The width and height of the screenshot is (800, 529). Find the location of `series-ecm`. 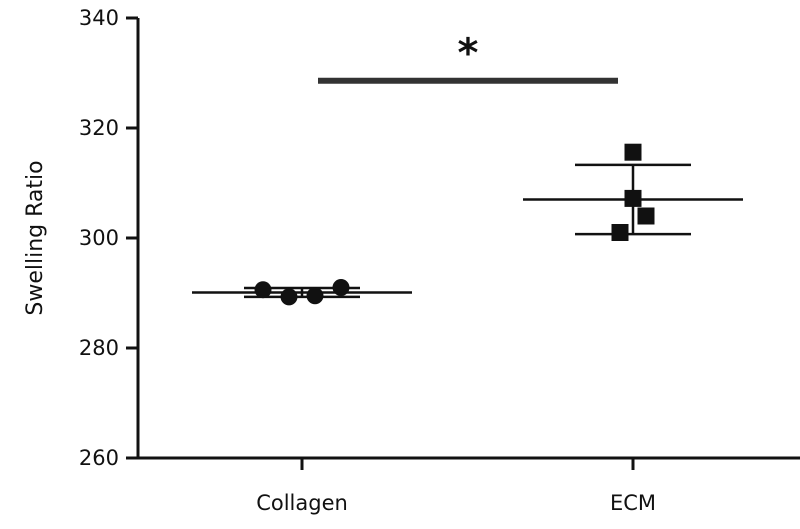

series-ecm is located at coordinates (633, 192).